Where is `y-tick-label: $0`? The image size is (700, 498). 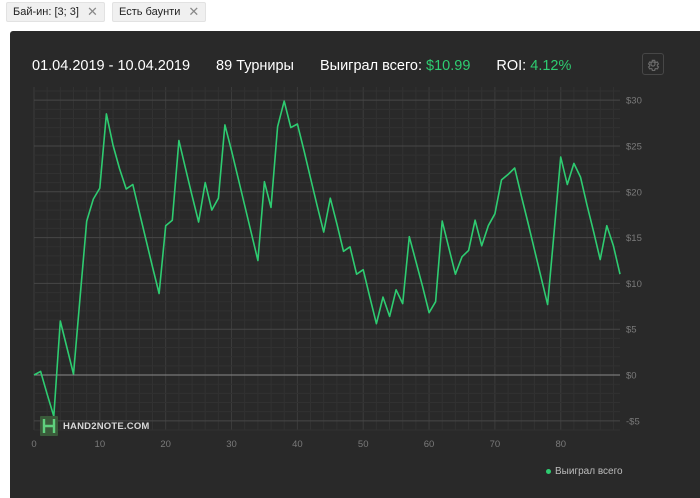 y-tick-label: $0 is located at coordinates (631, 376).